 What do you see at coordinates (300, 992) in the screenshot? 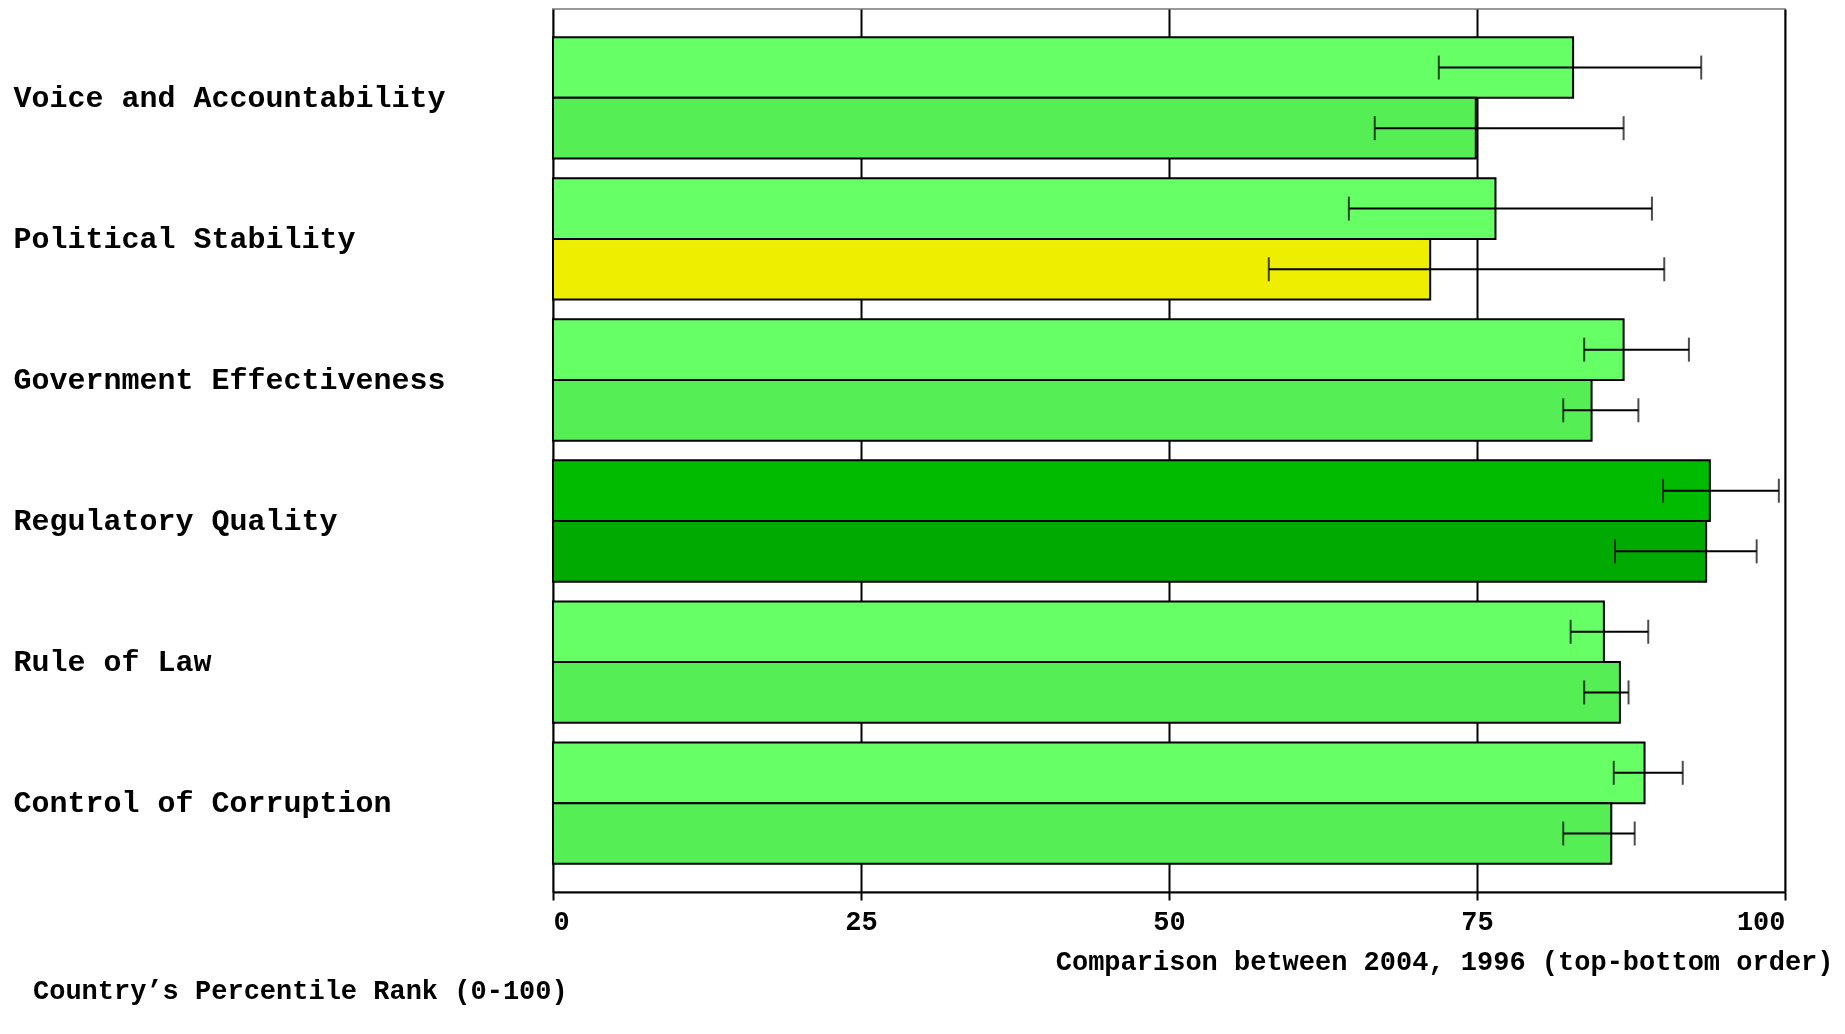
I see `x-axis-title: Country’s Percentile Rank (0-100)` at bounding box center [300, 992].